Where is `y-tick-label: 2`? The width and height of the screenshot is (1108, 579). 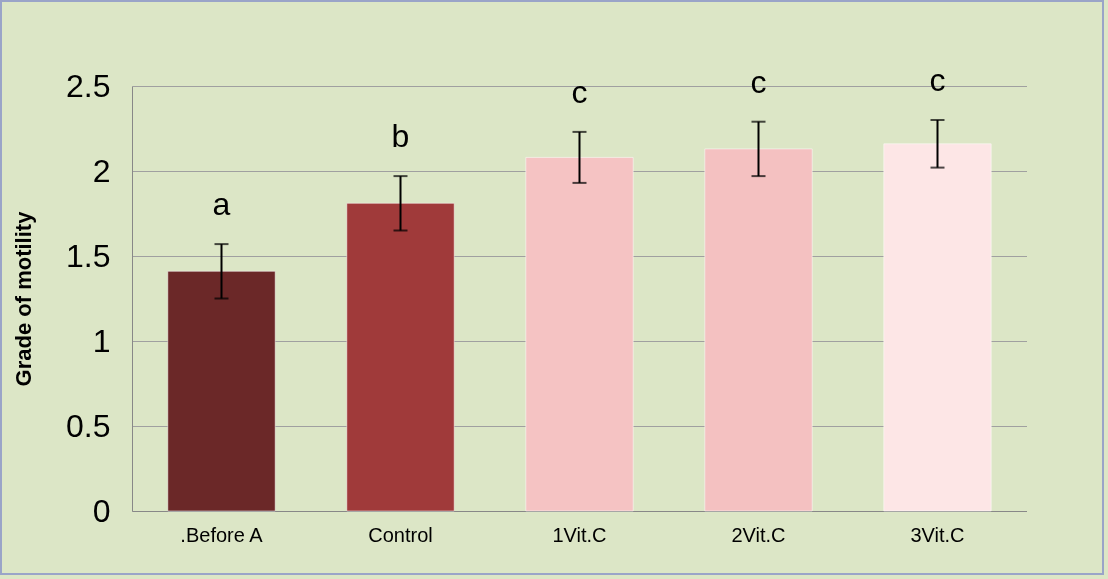 y-tick-label: 2 is located at coordinates (101, 170).